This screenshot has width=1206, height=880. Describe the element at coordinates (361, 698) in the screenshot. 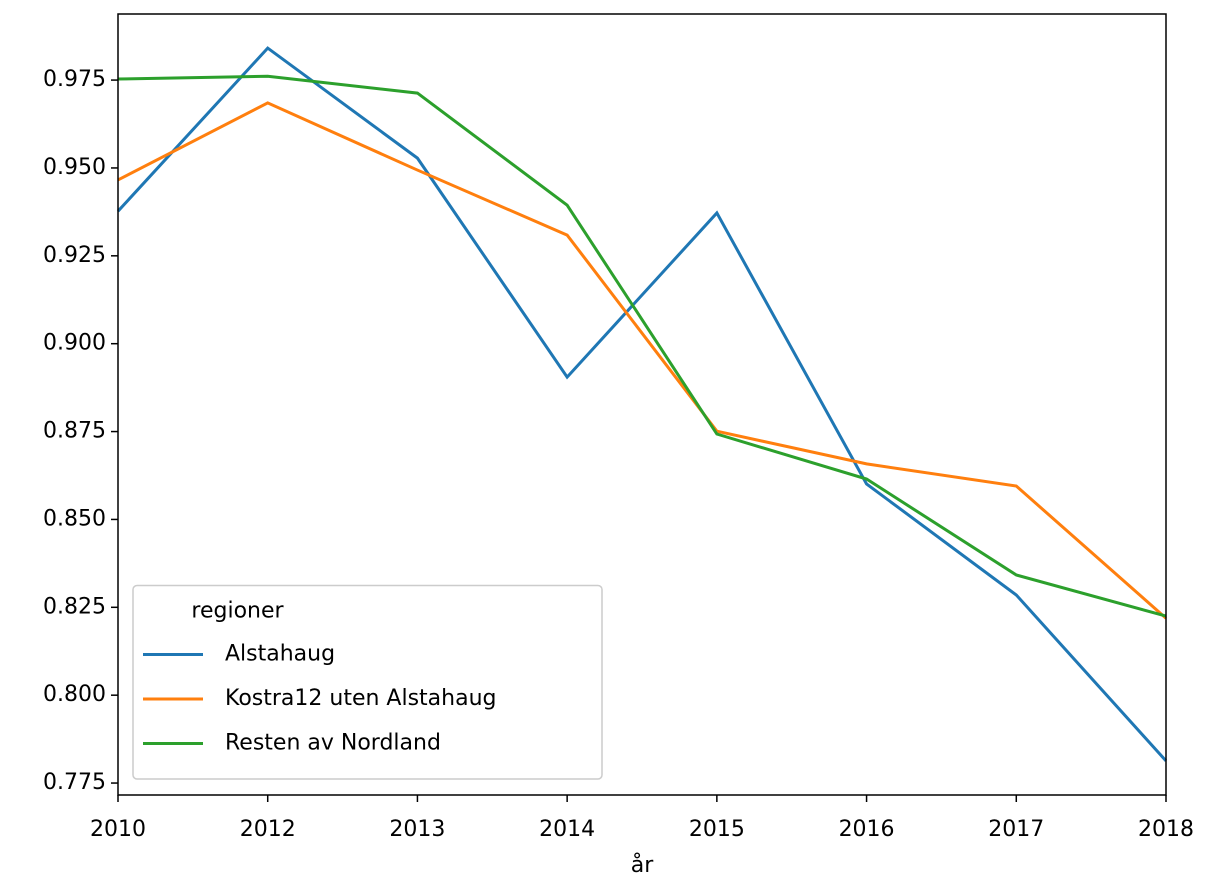

I see `legend-label: Kostra12 uten Alstahaug` at that location.